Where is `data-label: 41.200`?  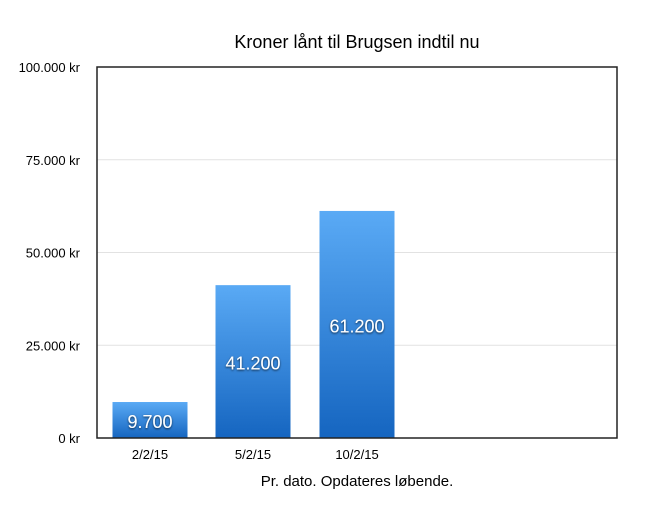 data-label: 41.200 is located at coordinates (252, 364).